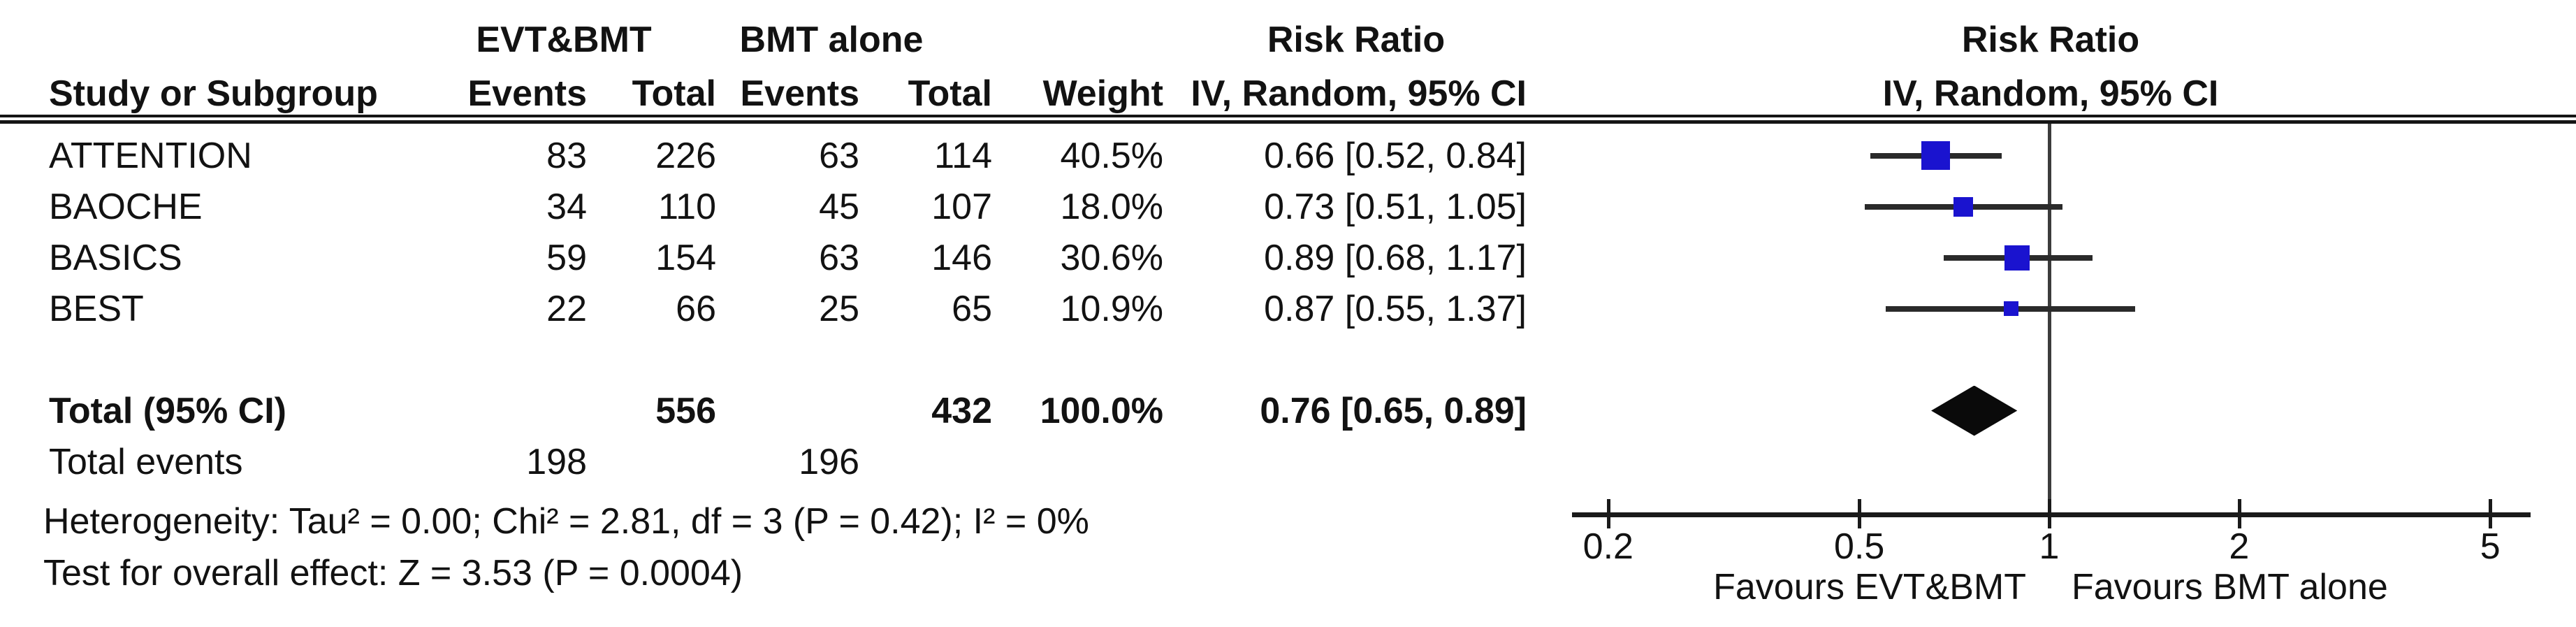 The width and height of the screenshot is (2576, 627). What do you see at coordinates (1111, 257) in the screenshot?
I see `weight-value: 30.6%` at bounding box center [1111, 257].